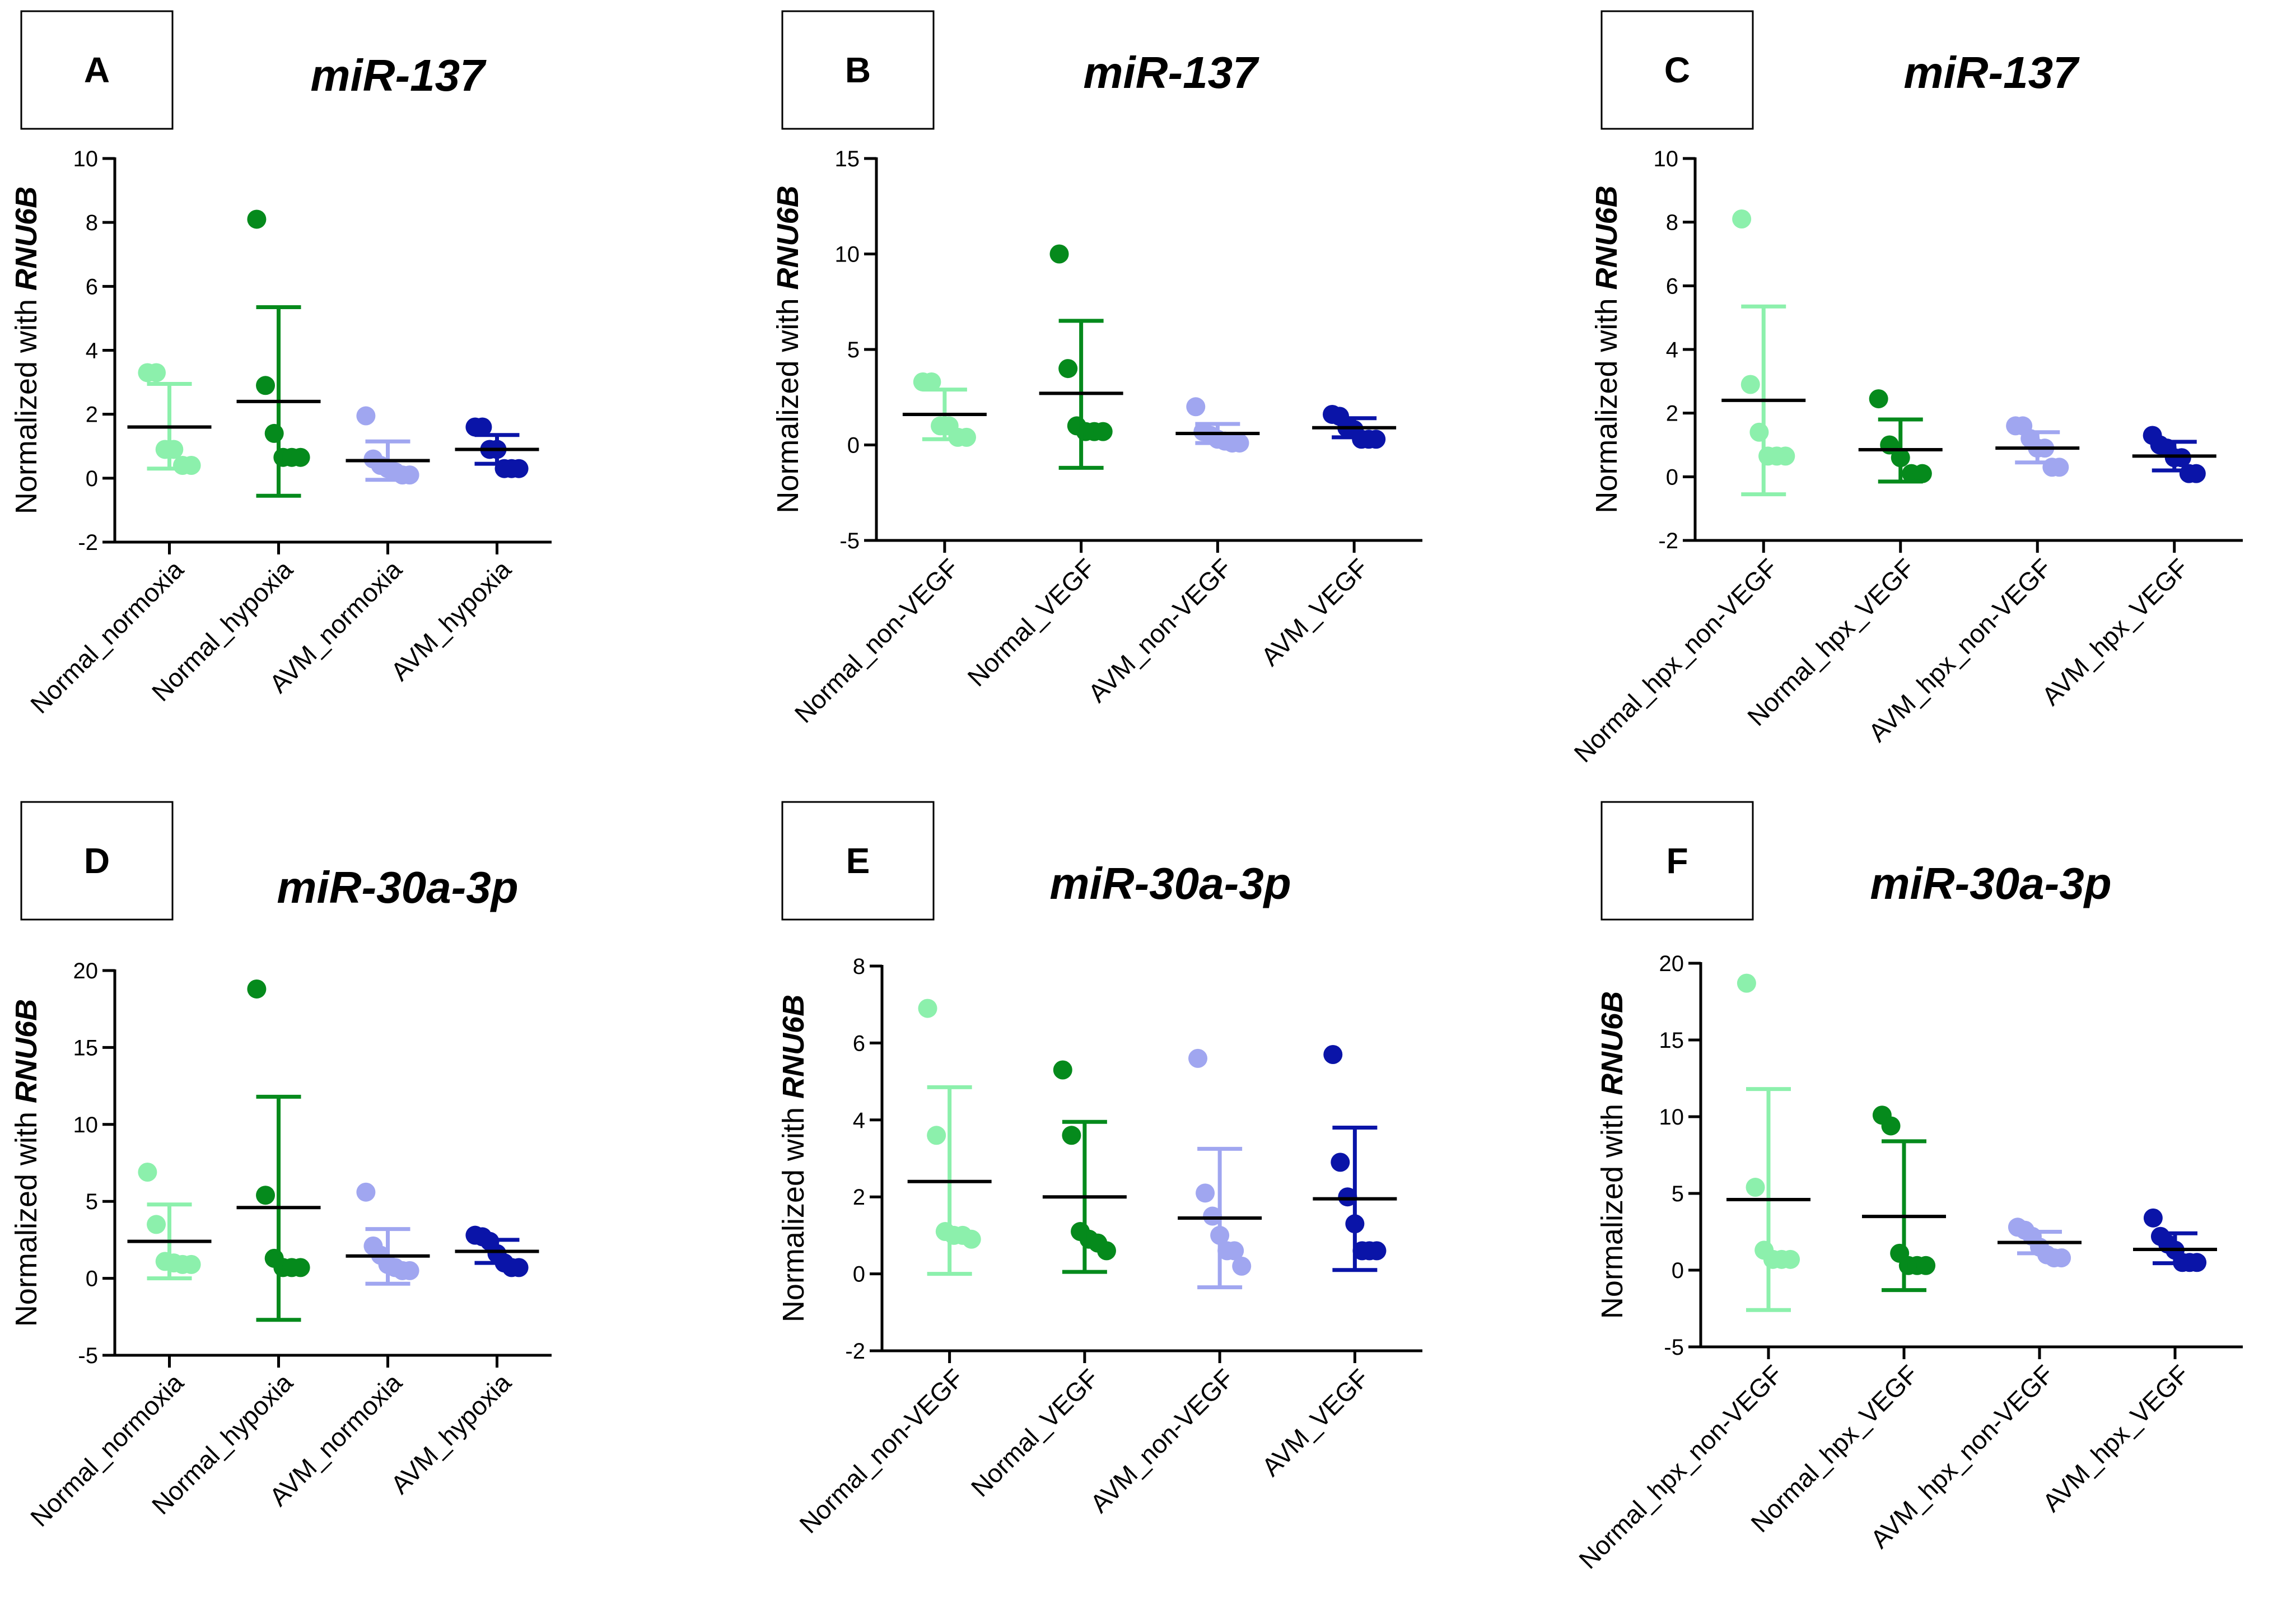  I want to click on panel-label: D, so click(97, 861).